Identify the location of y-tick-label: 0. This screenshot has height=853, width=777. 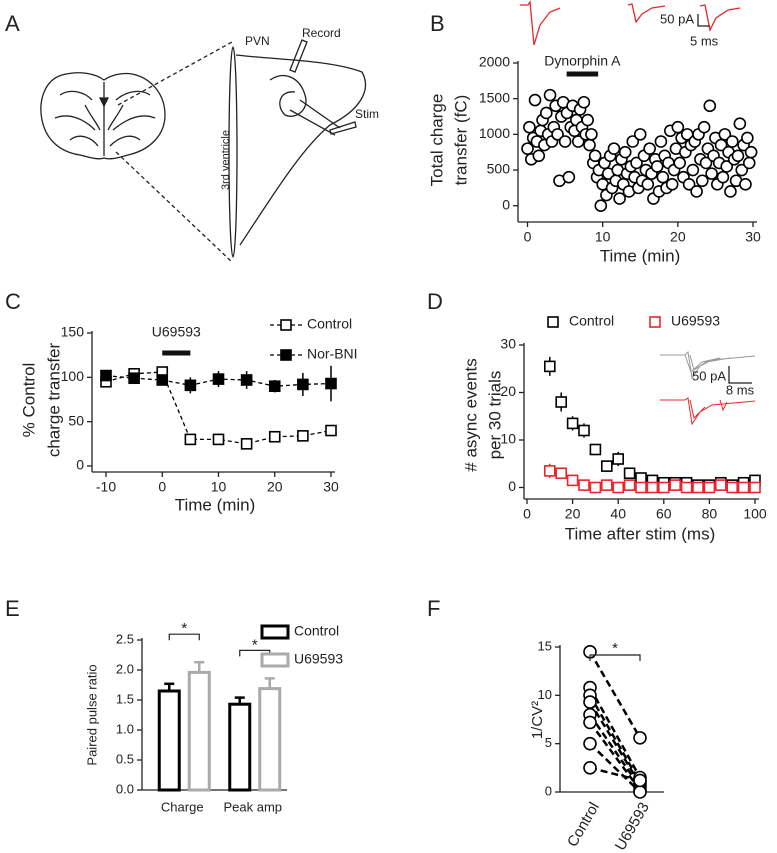
(506, 204).